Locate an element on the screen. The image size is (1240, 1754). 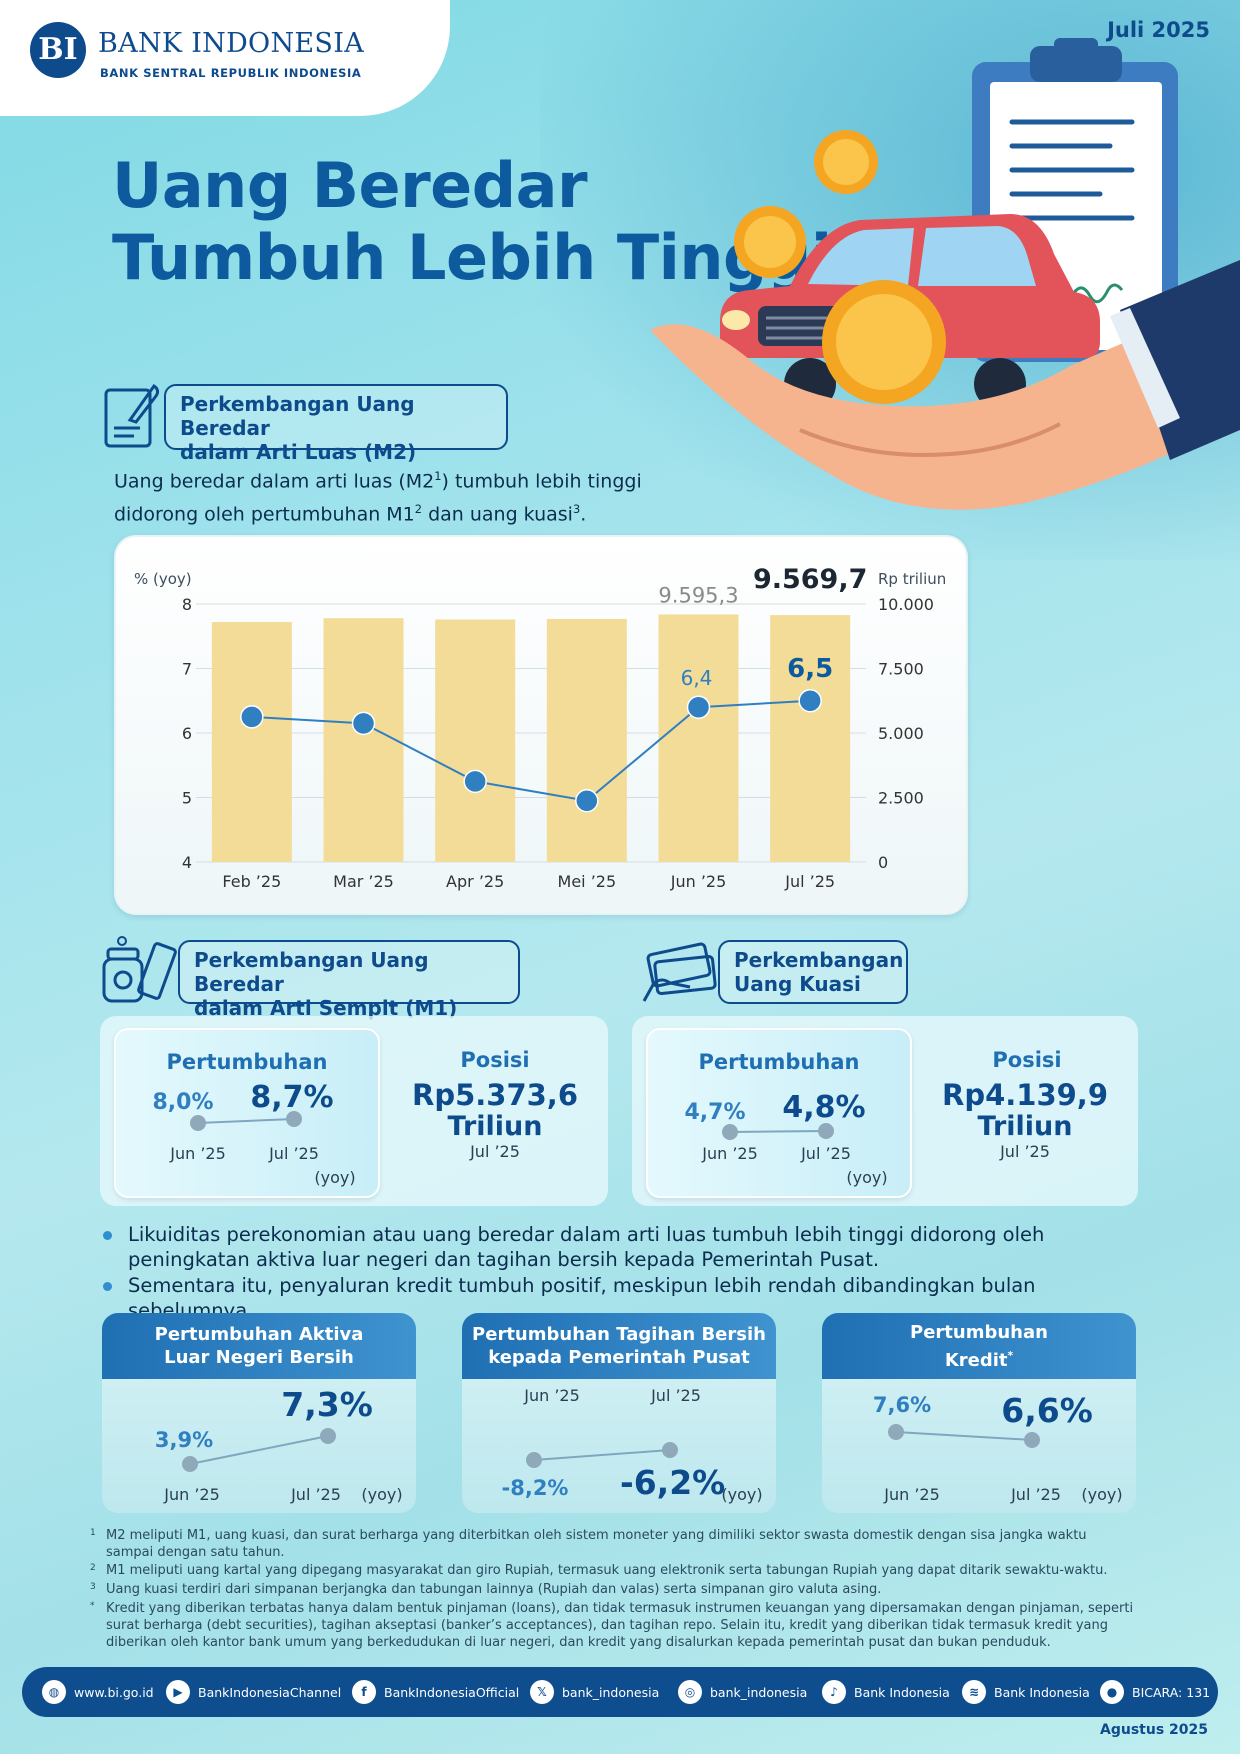
intro-part-e: . is located at coordinates (583, 514).